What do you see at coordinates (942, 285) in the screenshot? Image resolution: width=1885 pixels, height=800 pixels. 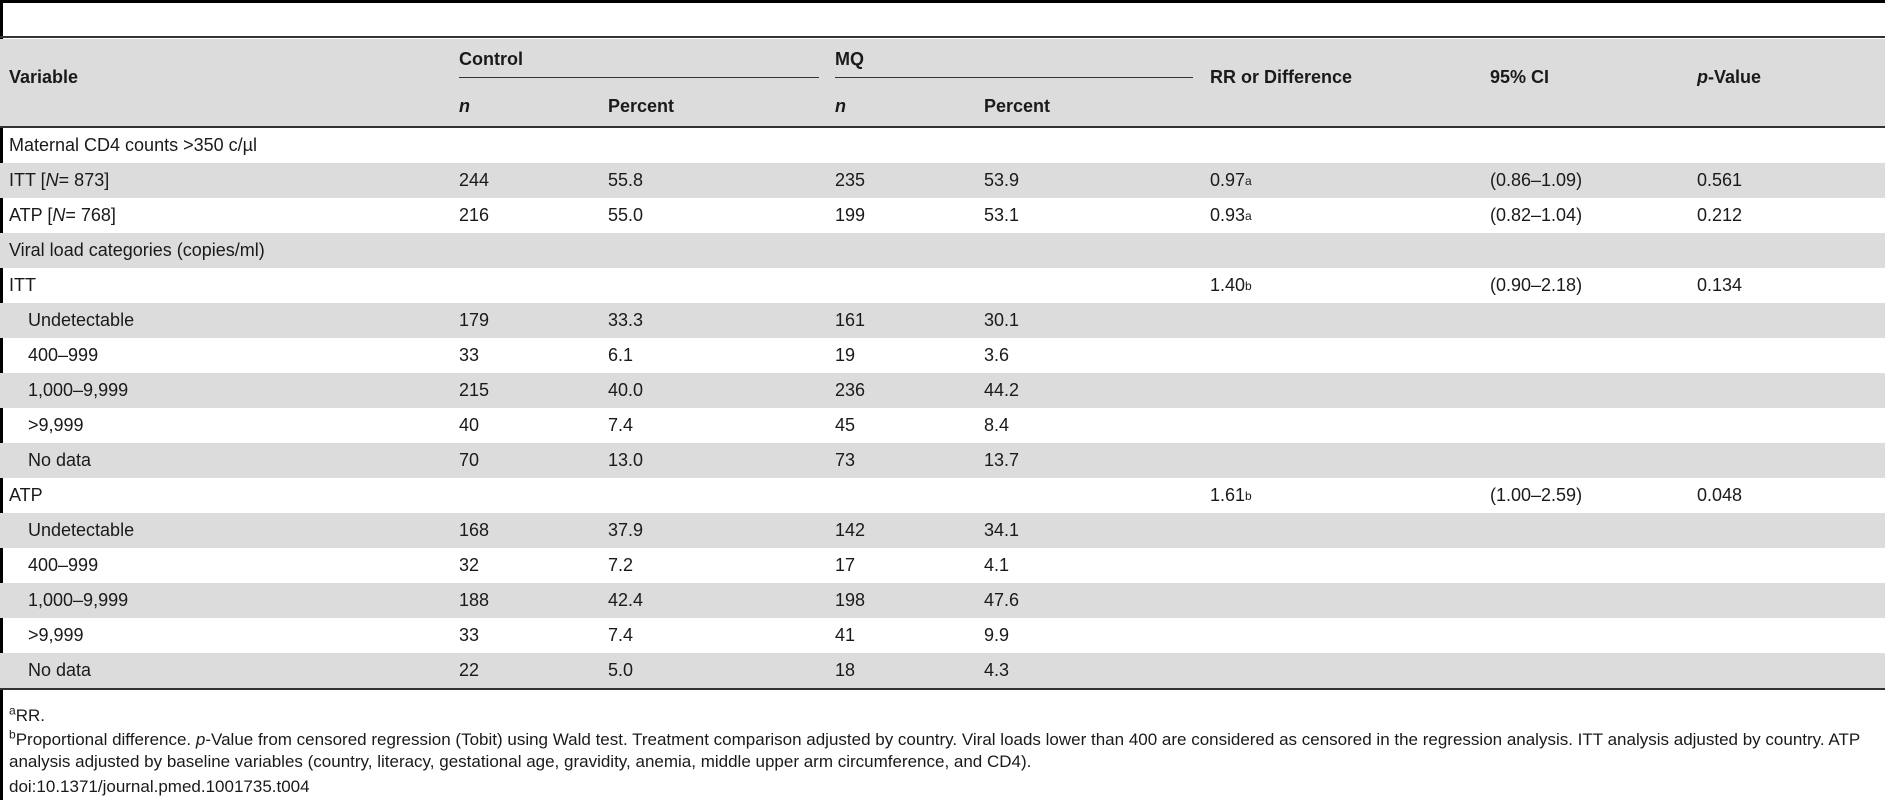 I see `table-row: ITT 1.40 b (0.90–2.18) 0.134` at bounding box center [942, 285].